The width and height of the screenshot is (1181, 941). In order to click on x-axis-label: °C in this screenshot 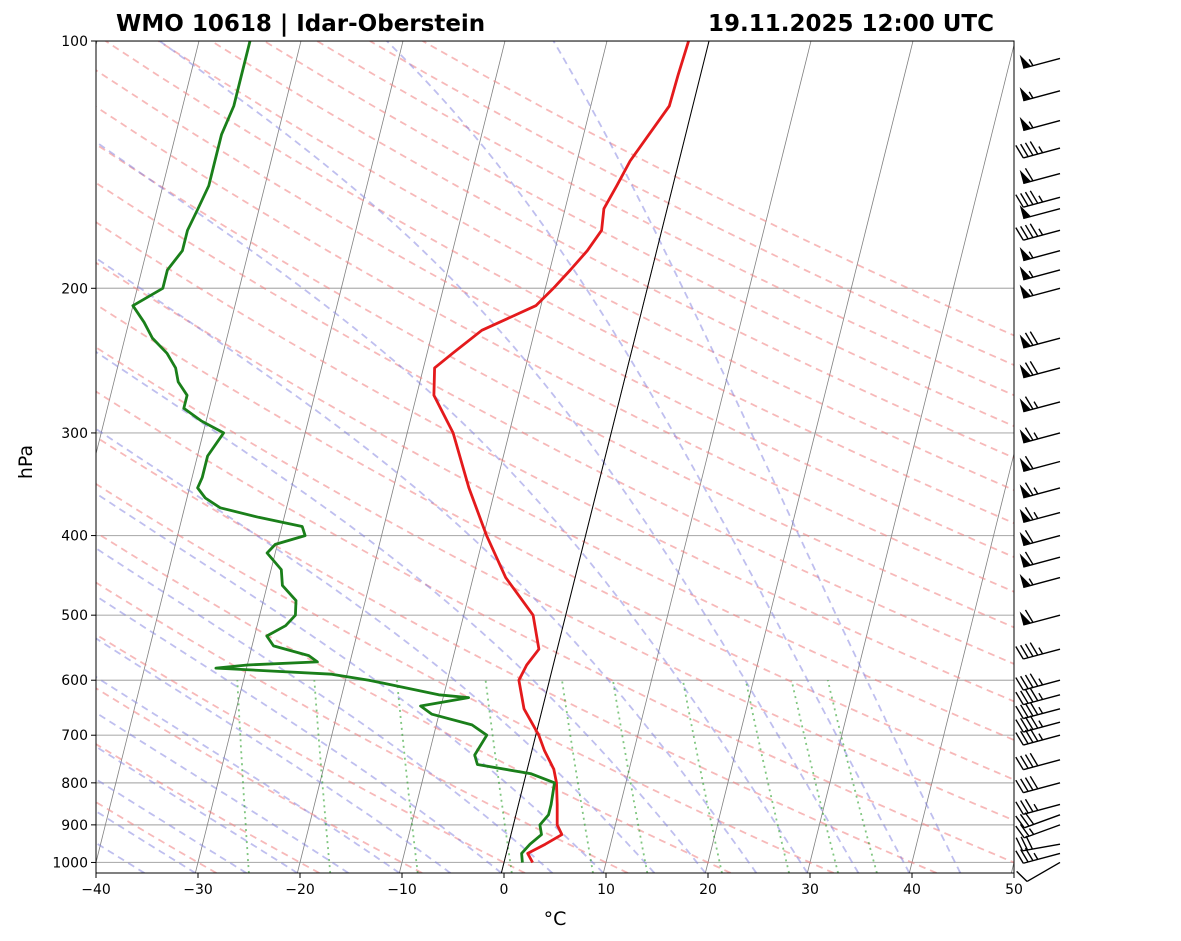, I will do `click(555, 919)`.